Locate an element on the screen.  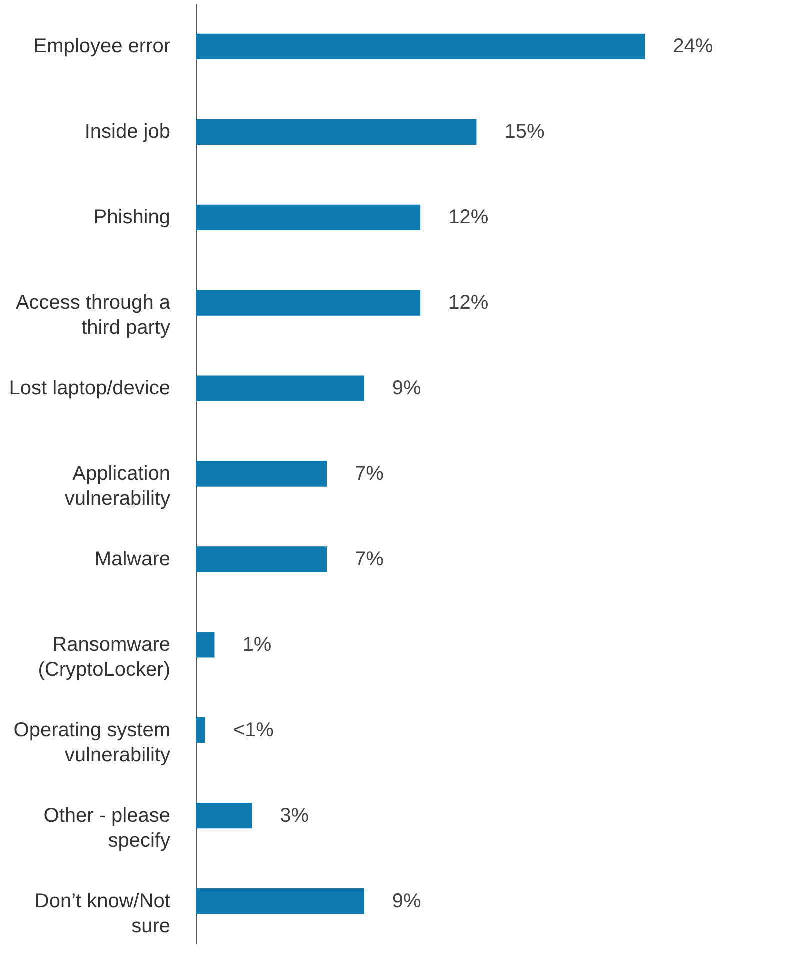
y-tick-label: Lost laptop/device is located at coordinates (89, 389).